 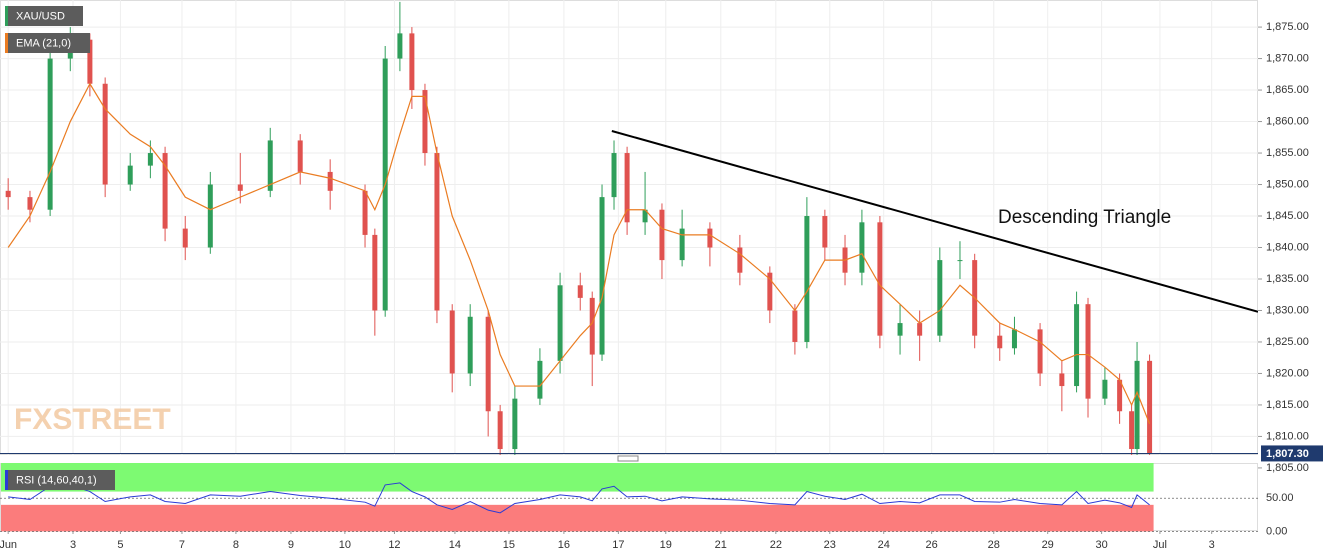 What do you see at coordinates (1287, 454) in the screenshot?
I see `last-price-label: 1,807.30` at bounding box center [1287, 454].